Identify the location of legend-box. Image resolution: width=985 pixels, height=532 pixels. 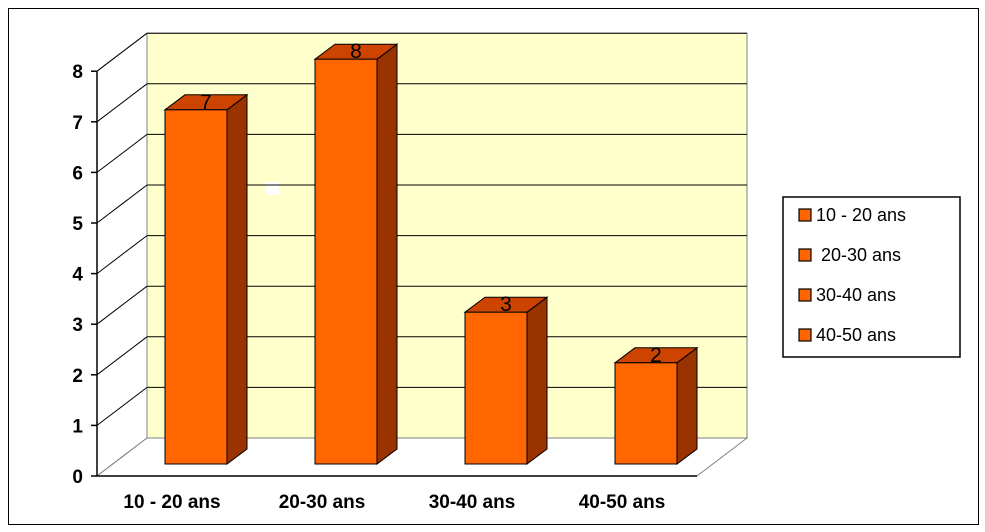
(871, 277).